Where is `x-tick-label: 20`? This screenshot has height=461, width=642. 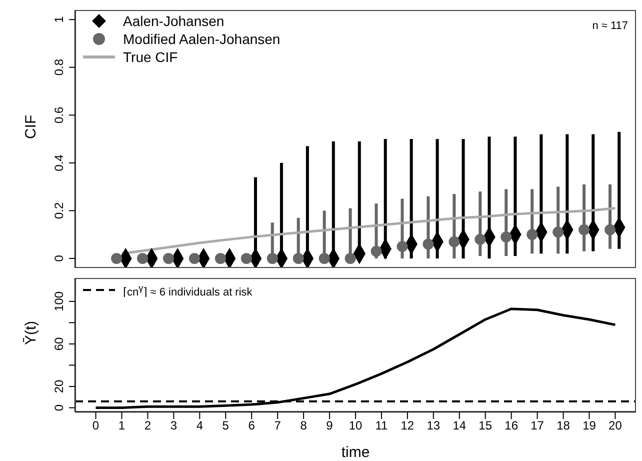
x-tick-label: 20 is located at coordinates (615, 425).